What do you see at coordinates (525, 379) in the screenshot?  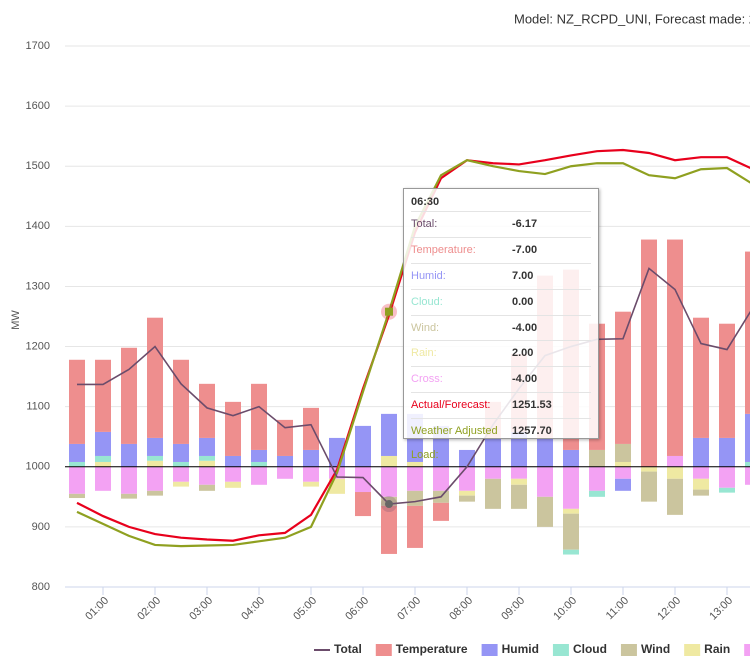 I see `tooltip-value: -4.00` at bounding box center [525, 379].